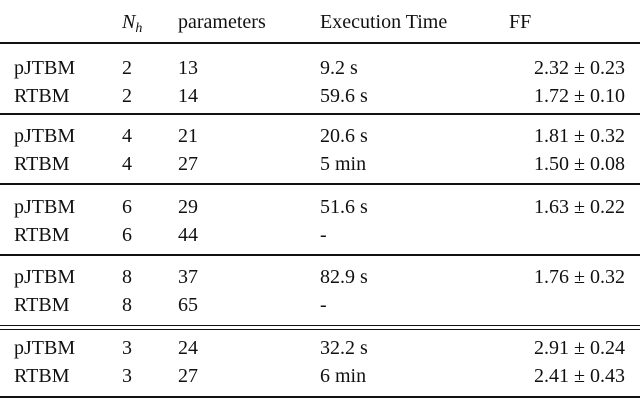 This screenshot has width=640, height=401. I want to click on table-cell: 1.63 ± 0.22, so click(579, 207).